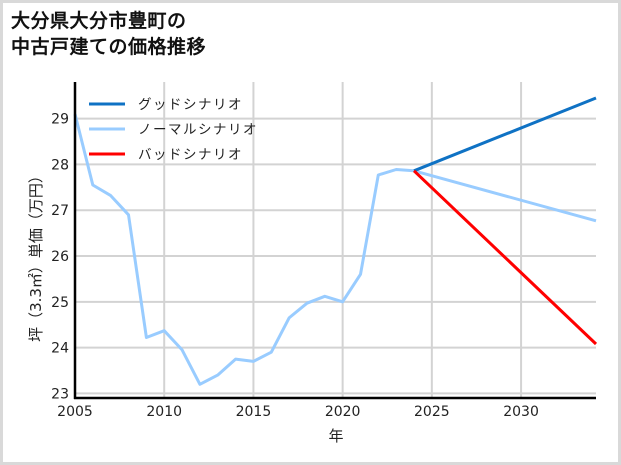  Describe the element at coordinates (108, 34) in the screenshot. I see `chart-title: 大分県大分市豊町の 中古戸建ての価格推移` at that location.